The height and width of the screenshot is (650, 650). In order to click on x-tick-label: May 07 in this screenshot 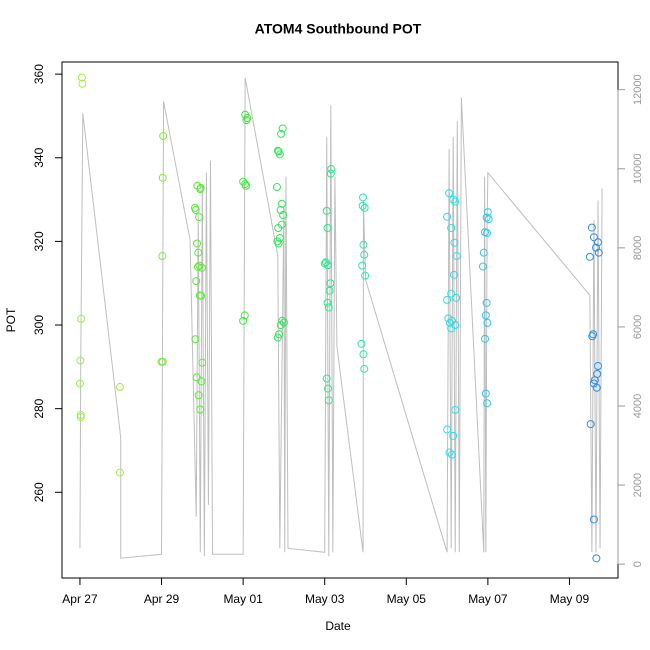, I will do `click(488, 599)`.